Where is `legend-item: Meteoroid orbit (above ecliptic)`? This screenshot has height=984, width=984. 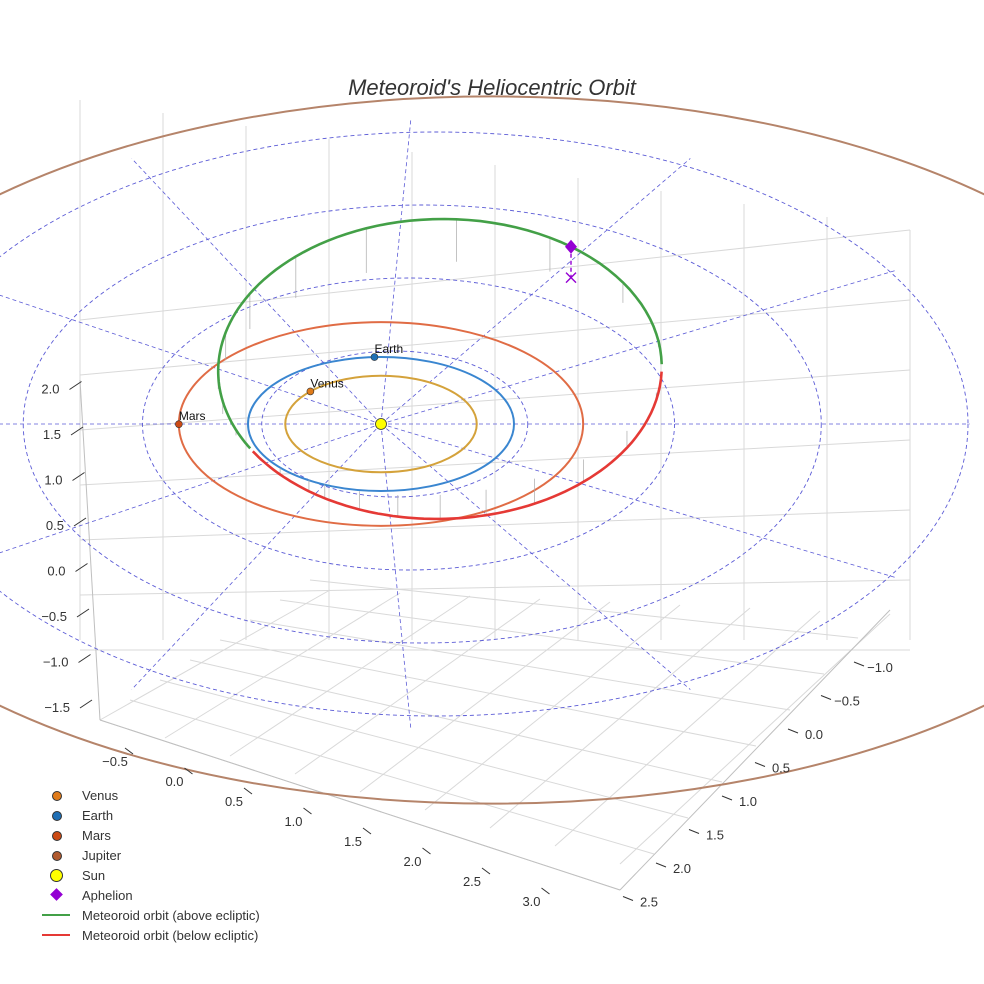
legend-item: Meteoroid orbit (above ecliptic) is located at coordinates (188, 915).